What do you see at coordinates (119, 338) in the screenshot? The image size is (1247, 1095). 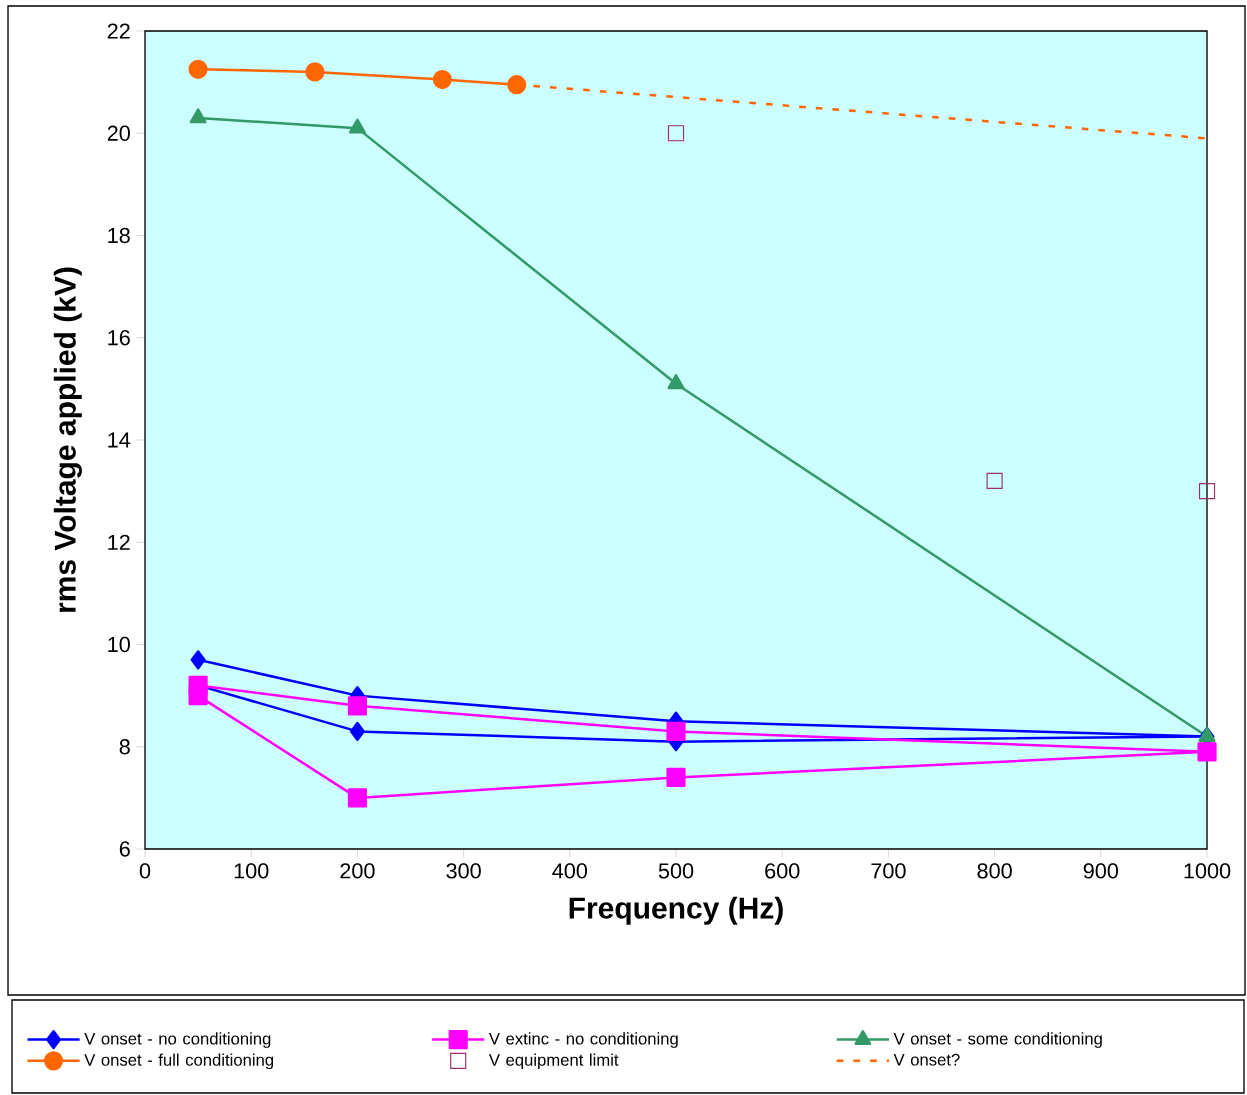 I see `y-tick-label: 16` at bounding box center [119, 338].